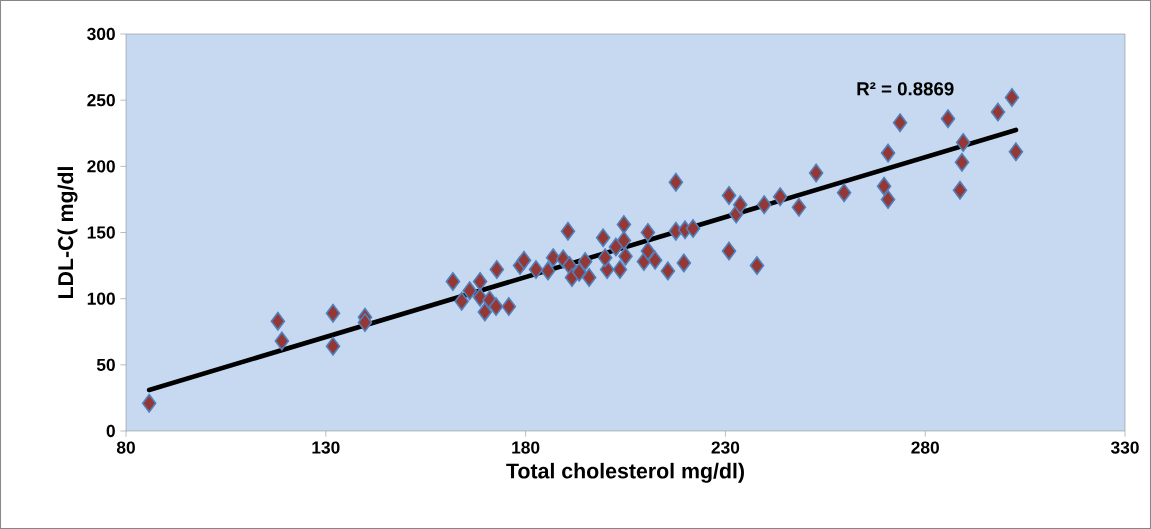 This screenshot has width=1151, height=529. Describe the element at coordinates (101, 232) in the screenshot. I see `y-tick-label: 150` at that location.